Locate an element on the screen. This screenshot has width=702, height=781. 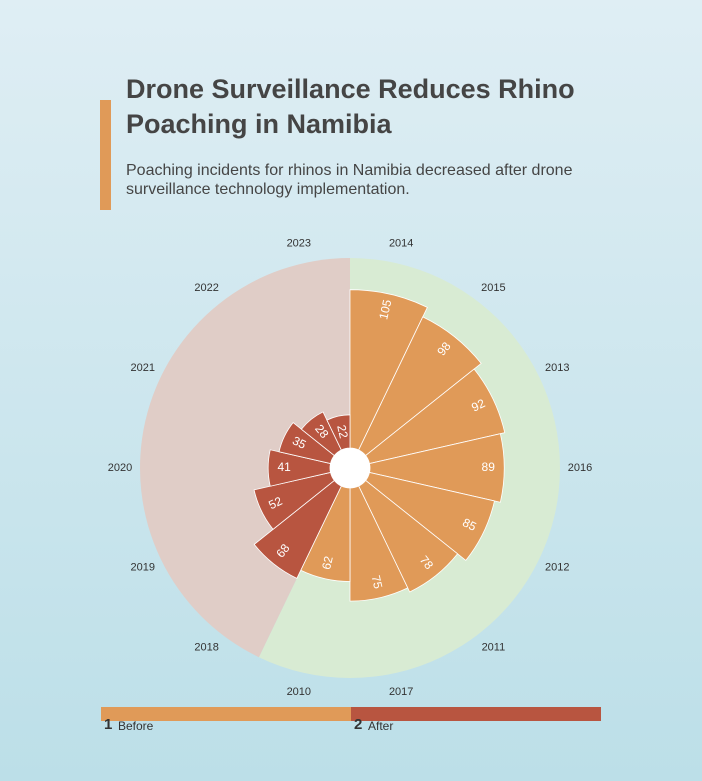
category-label: 2018 is located at coordinates (206, 648).